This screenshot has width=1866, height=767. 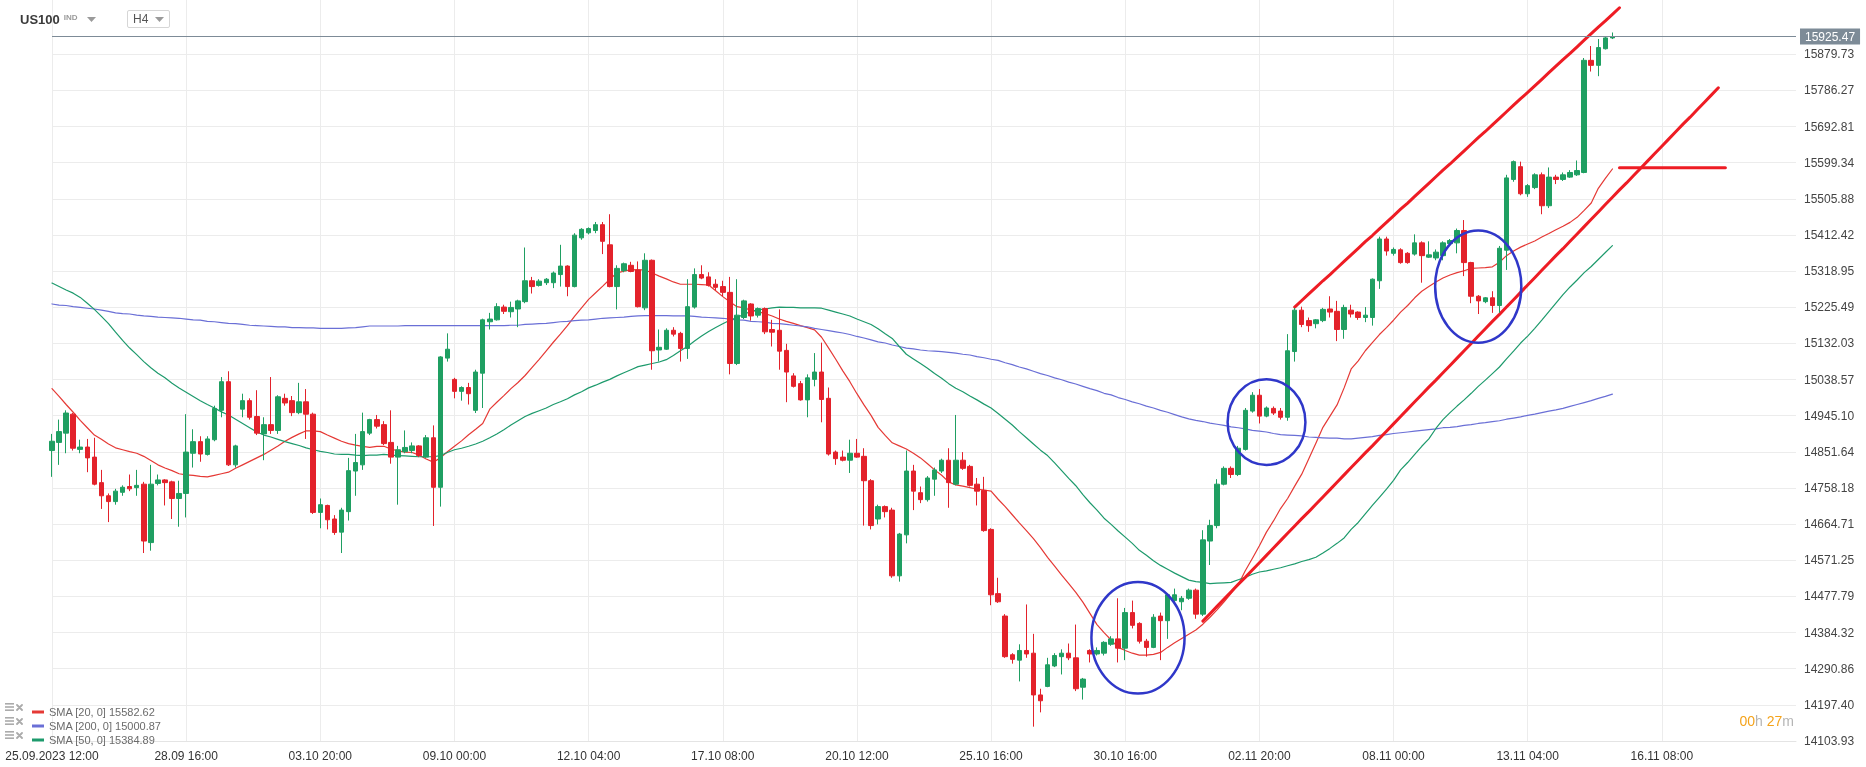 What do you see at coordinates (1829, 741) in the screenshot?
I see `y-tick-label: 14103.93` at bounding box center [1829, 741].